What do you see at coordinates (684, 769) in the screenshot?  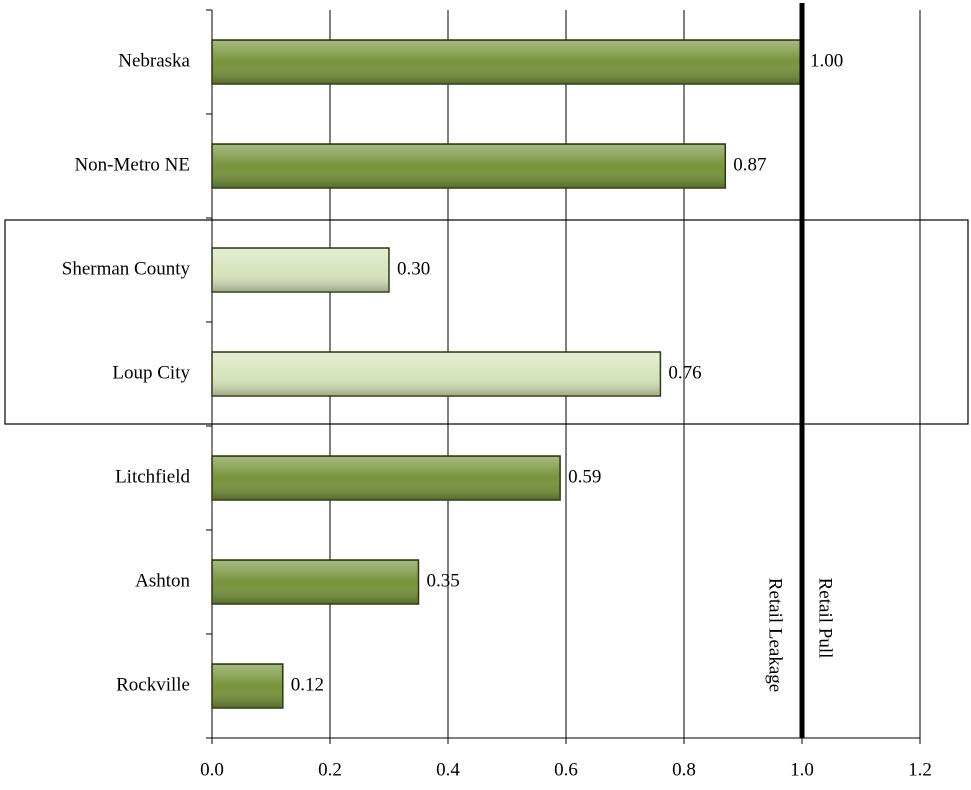 I see `x-tick-label: 0.8` at bounding box center [684, 769].